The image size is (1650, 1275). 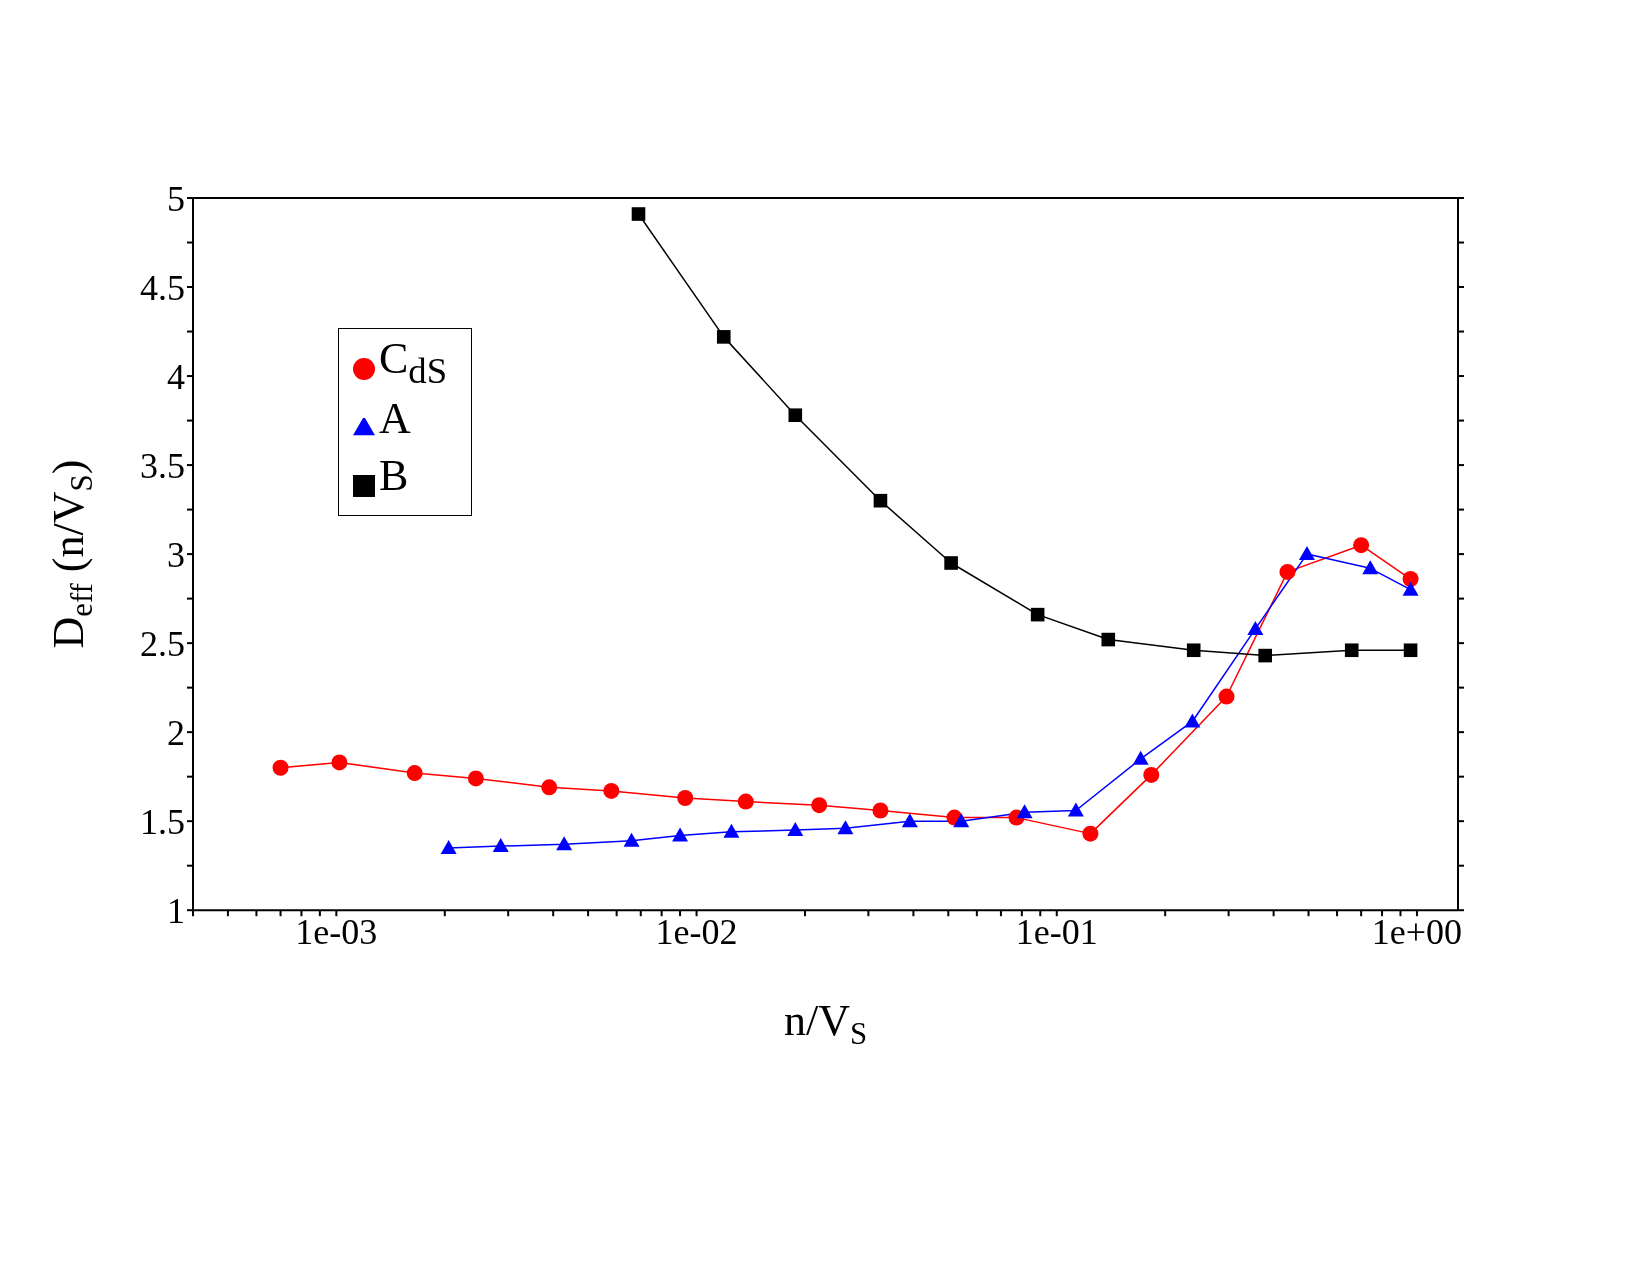 What do you see at coordinates (176, 376) in the screenshot?
I see `y-tick-label: 4` at bounding box center [176, 376].